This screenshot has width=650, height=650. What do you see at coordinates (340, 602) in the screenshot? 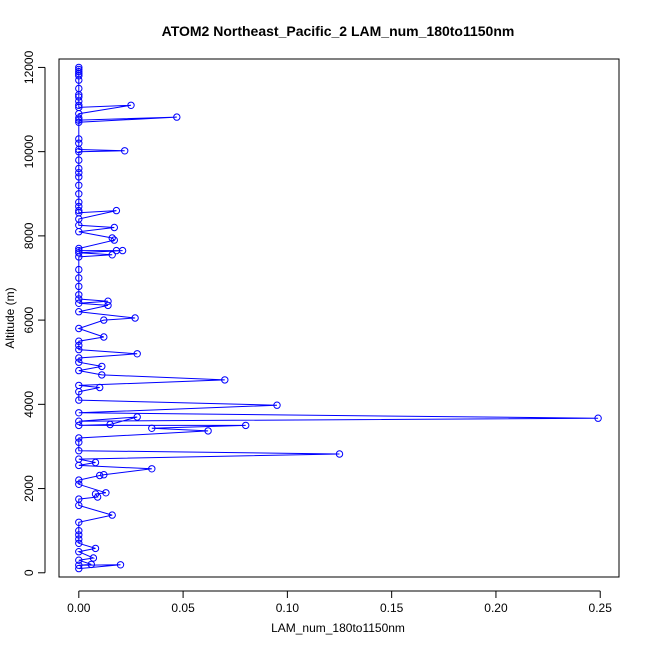
I see `x-axis: 0.00 0.05 0.10 0.15 0.20 0.25` at bounding box center [340, 602].